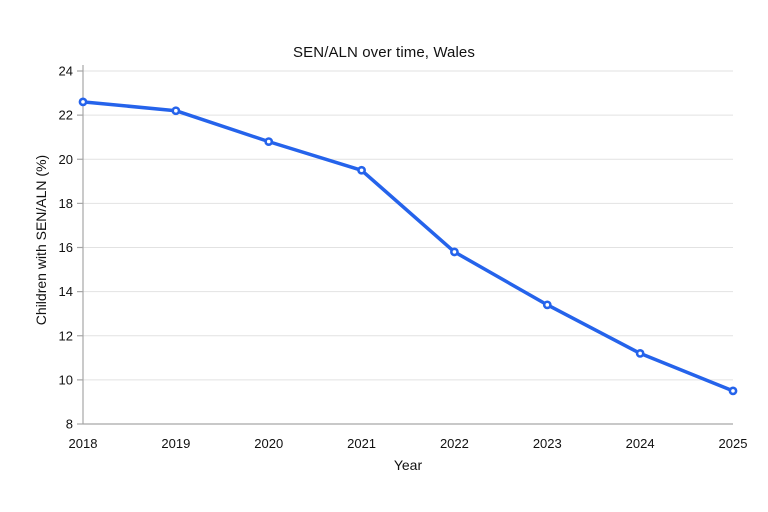 This screenshot has width=768, height=512. Describe the element at coordinates (454, 443) in the screenshot. I see `x-tick-label: 2022` at that location.